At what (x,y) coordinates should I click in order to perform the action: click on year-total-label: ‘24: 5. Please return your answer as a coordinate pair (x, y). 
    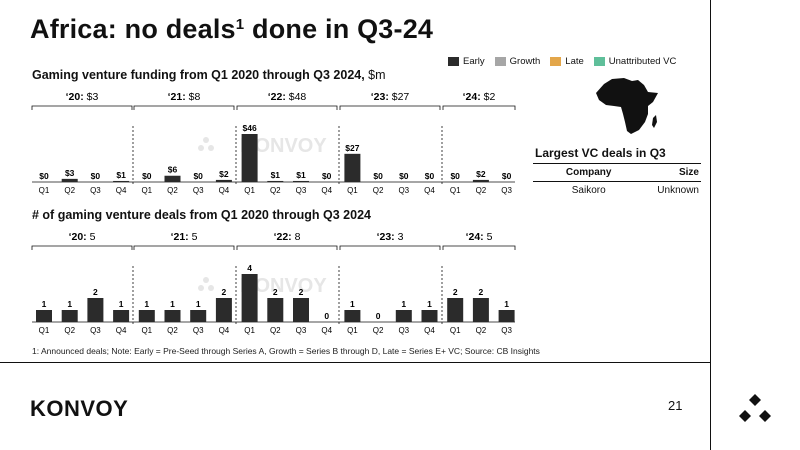
    Looking at the image, I should click on (479, 237).